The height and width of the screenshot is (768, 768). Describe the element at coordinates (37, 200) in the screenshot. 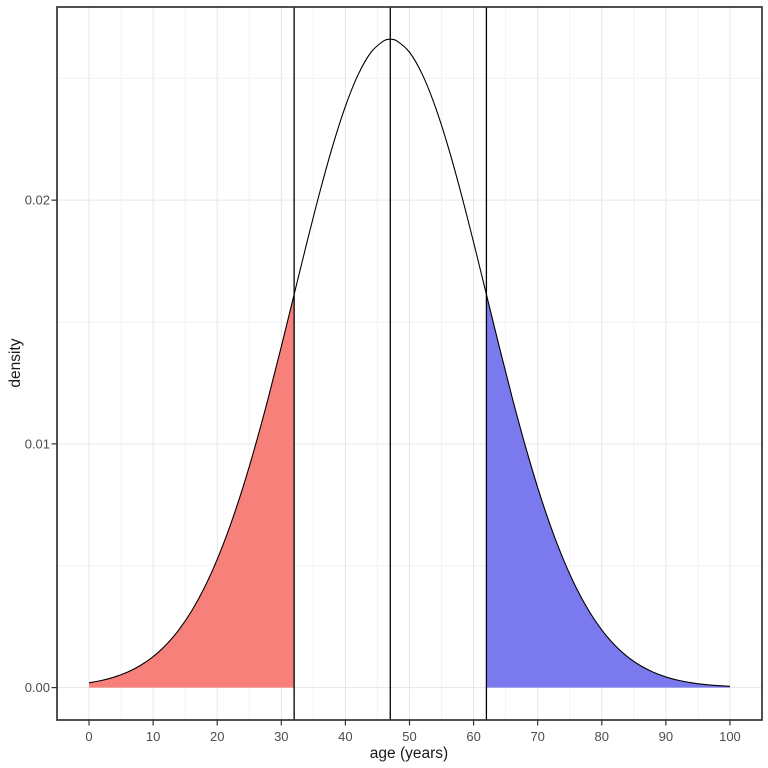

I see `y-tick-label: 0.02` at that location.